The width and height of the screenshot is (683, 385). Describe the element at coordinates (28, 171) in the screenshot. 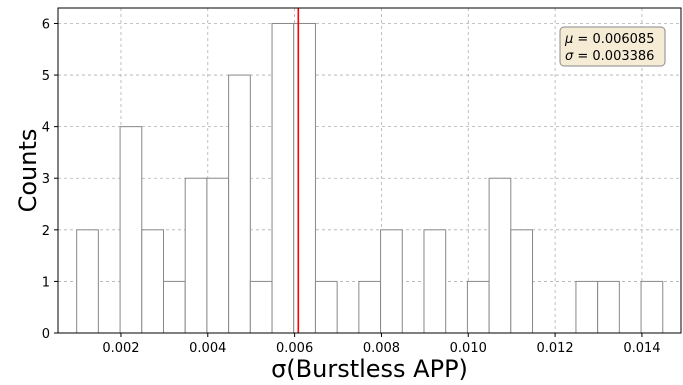

I see `y-axis-label: Counts` at that location.